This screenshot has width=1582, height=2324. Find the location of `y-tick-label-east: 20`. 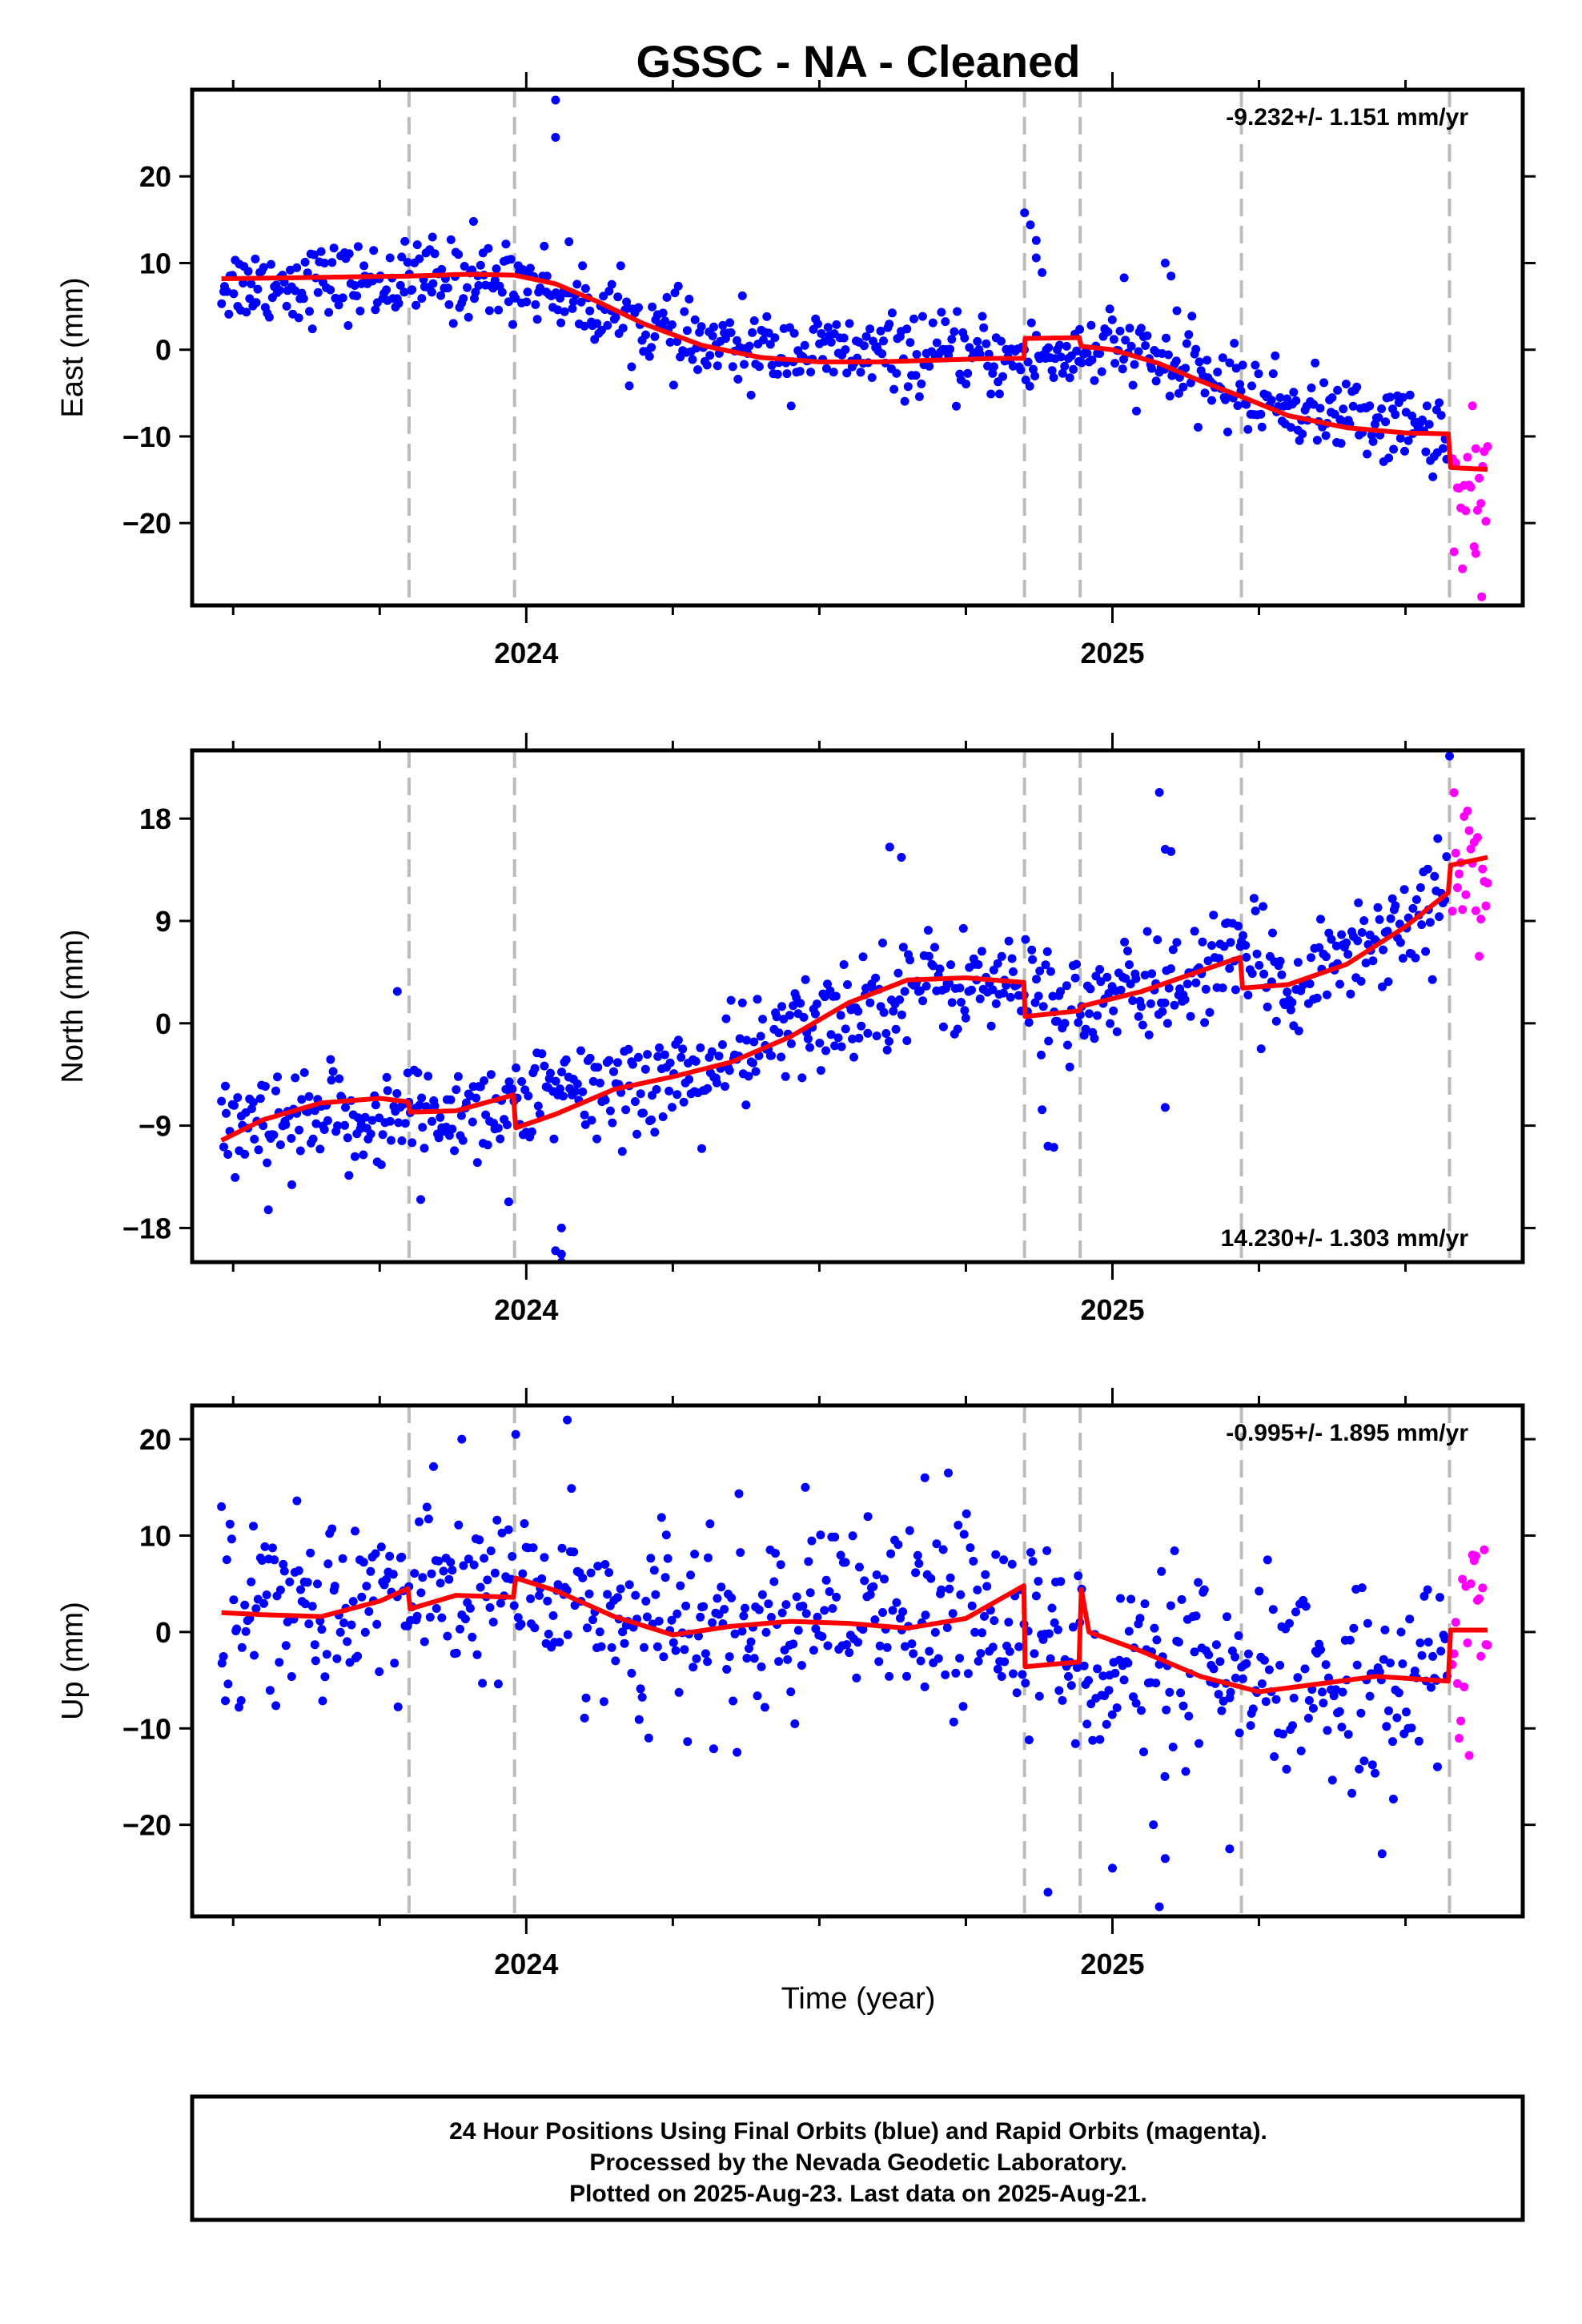

y-tick-label-east: 20 is located at coordinates (155, 176).